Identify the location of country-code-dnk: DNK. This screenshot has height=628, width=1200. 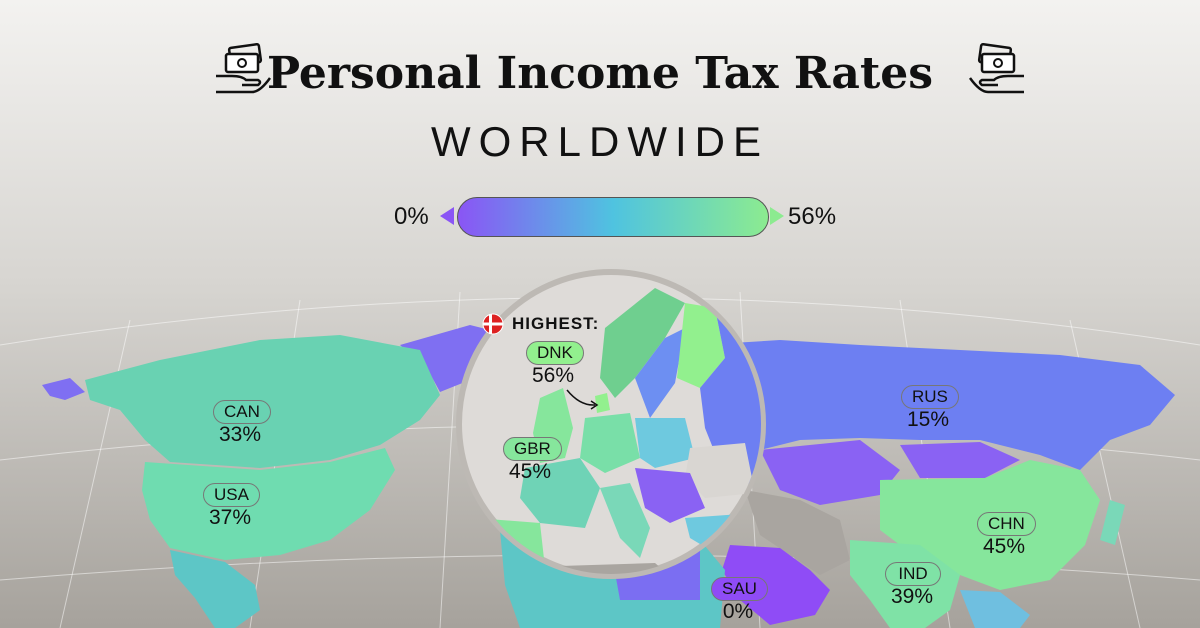
(555, 353).